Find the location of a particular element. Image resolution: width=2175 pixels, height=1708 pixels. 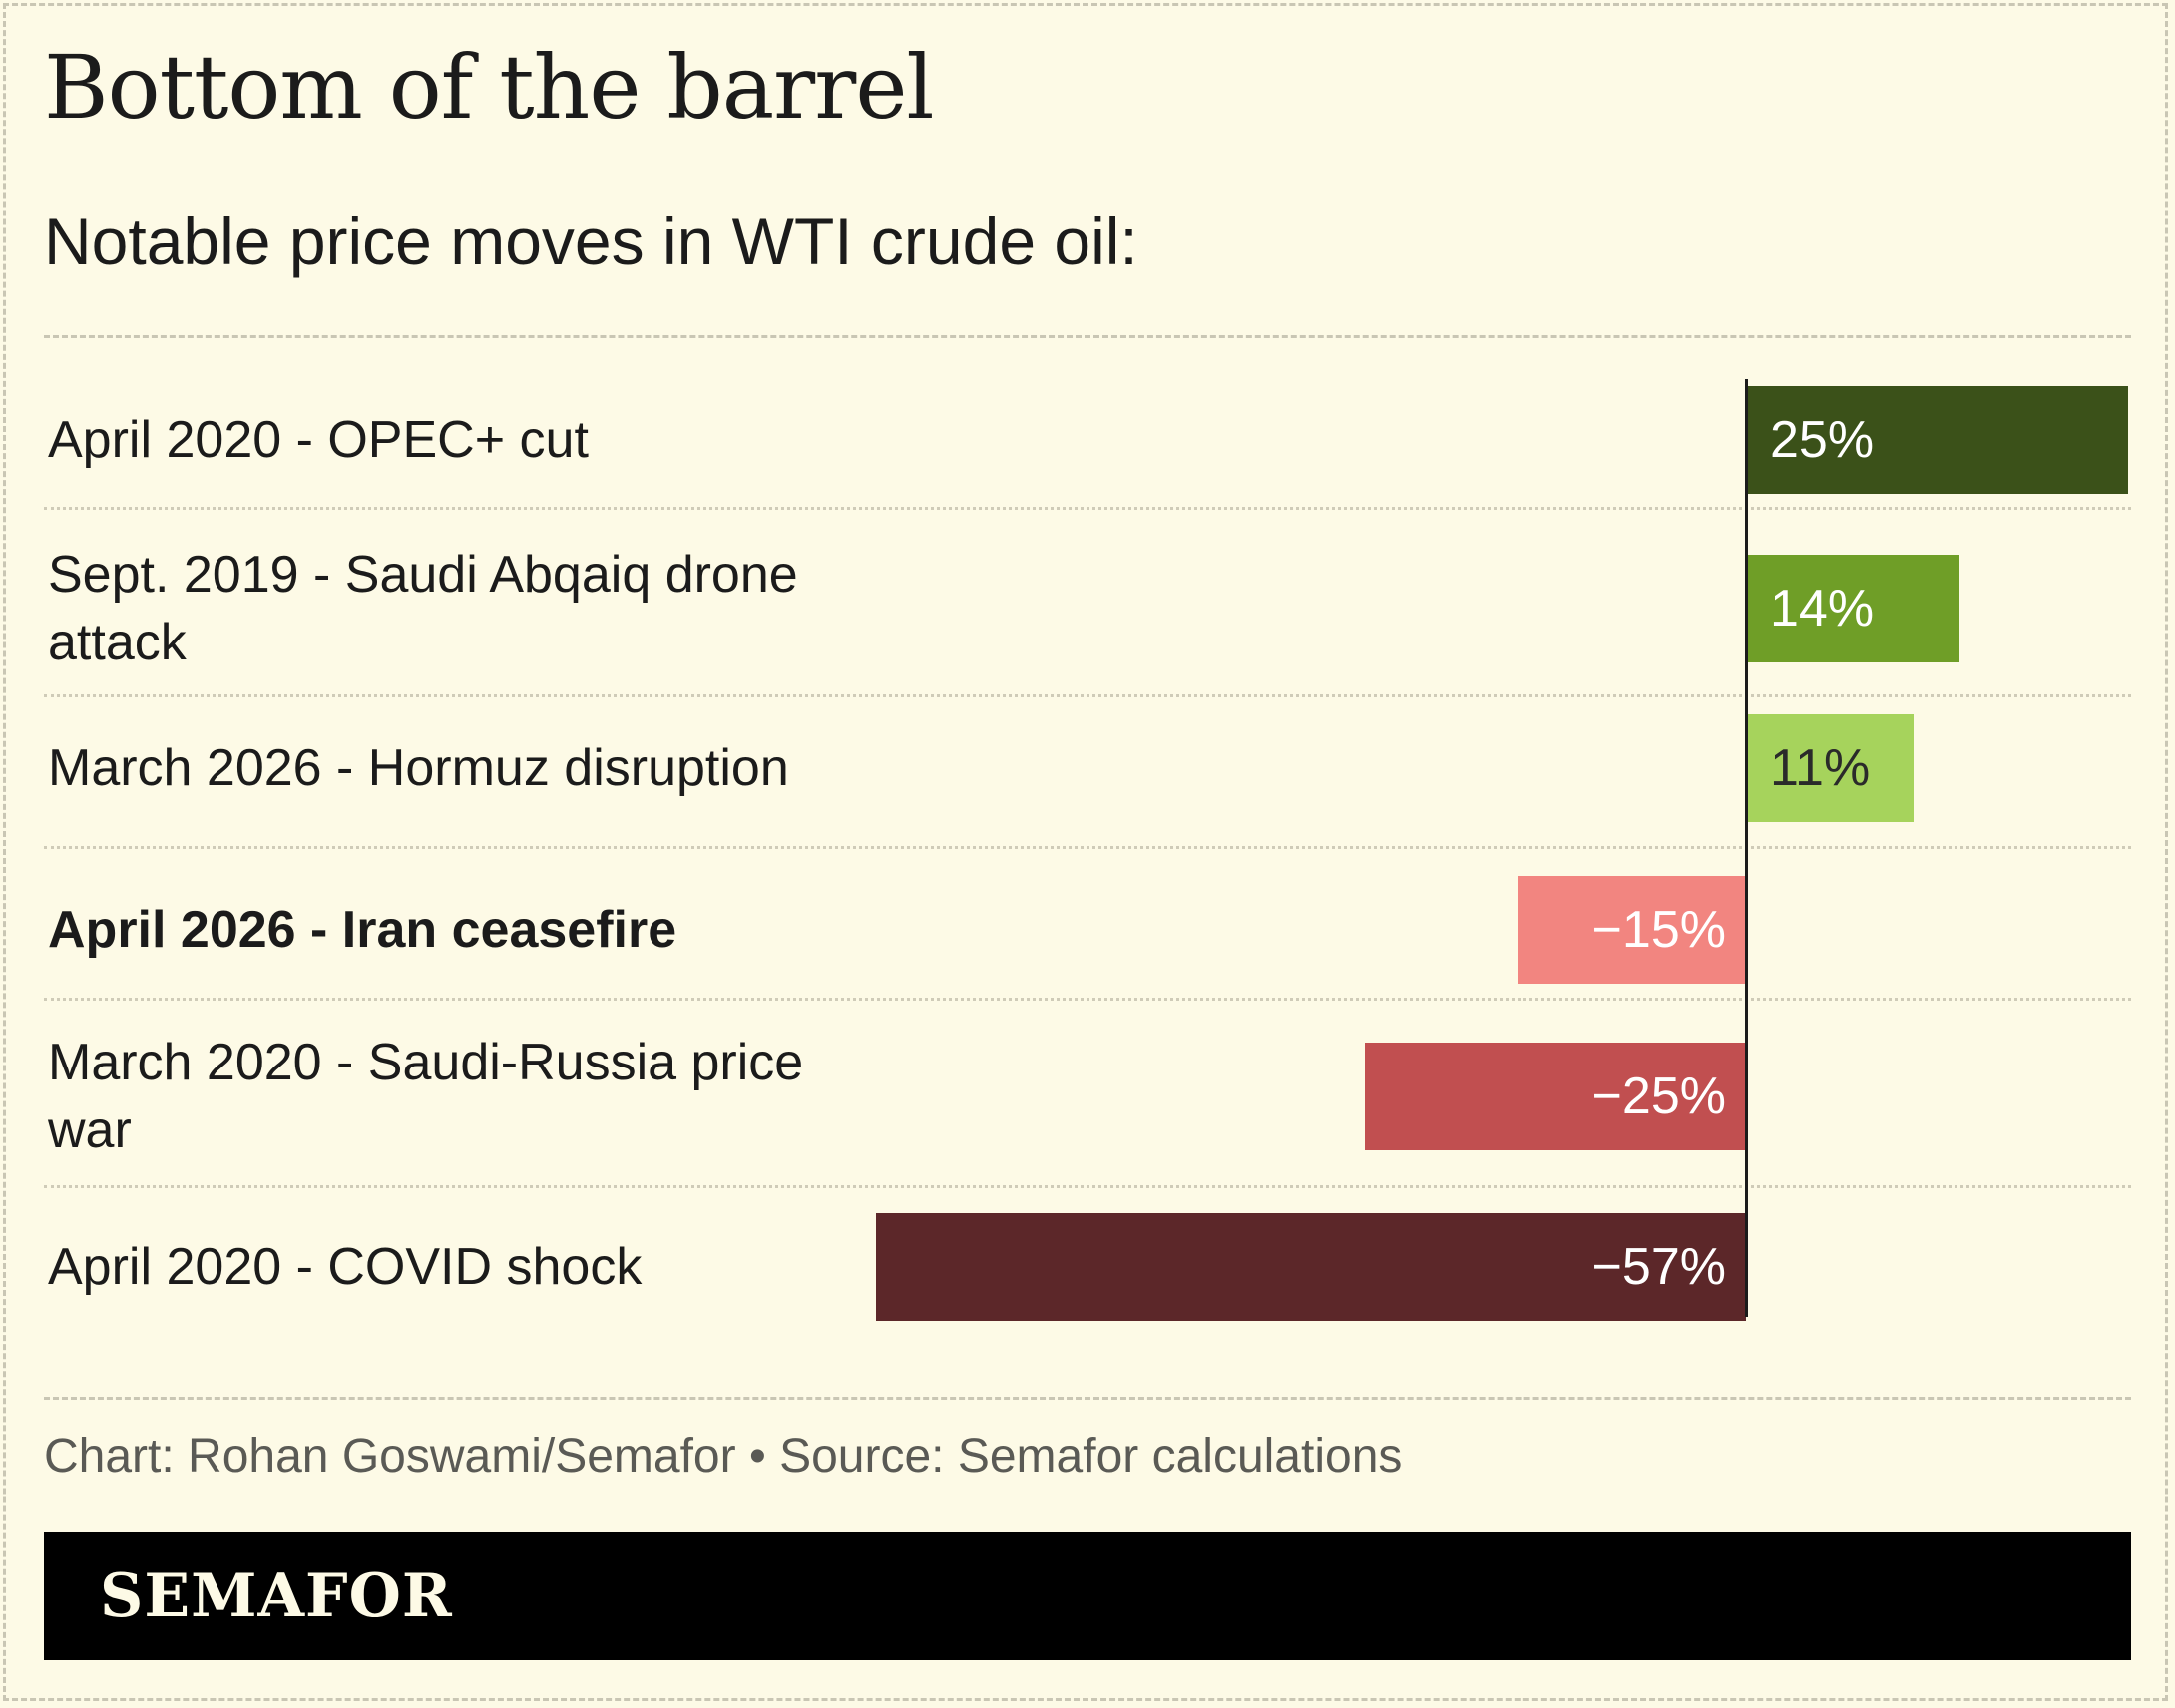

bottom-rule is located at coordinates (1087, 1398).